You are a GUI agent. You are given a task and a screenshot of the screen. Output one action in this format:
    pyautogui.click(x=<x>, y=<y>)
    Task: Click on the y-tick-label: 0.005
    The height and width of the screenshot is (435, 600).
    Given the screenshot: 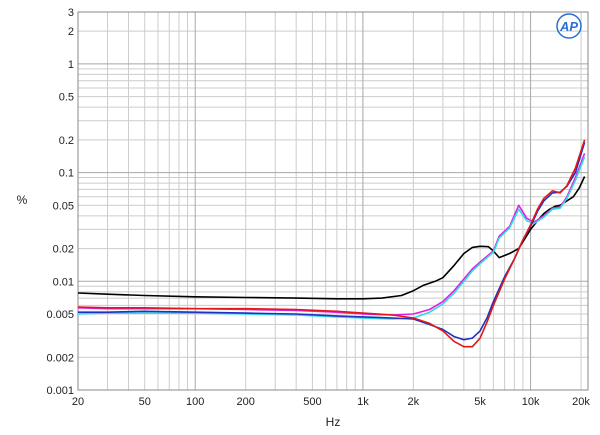 What is the action you would take?
    pyautogui.click(x=60, y=315)
    